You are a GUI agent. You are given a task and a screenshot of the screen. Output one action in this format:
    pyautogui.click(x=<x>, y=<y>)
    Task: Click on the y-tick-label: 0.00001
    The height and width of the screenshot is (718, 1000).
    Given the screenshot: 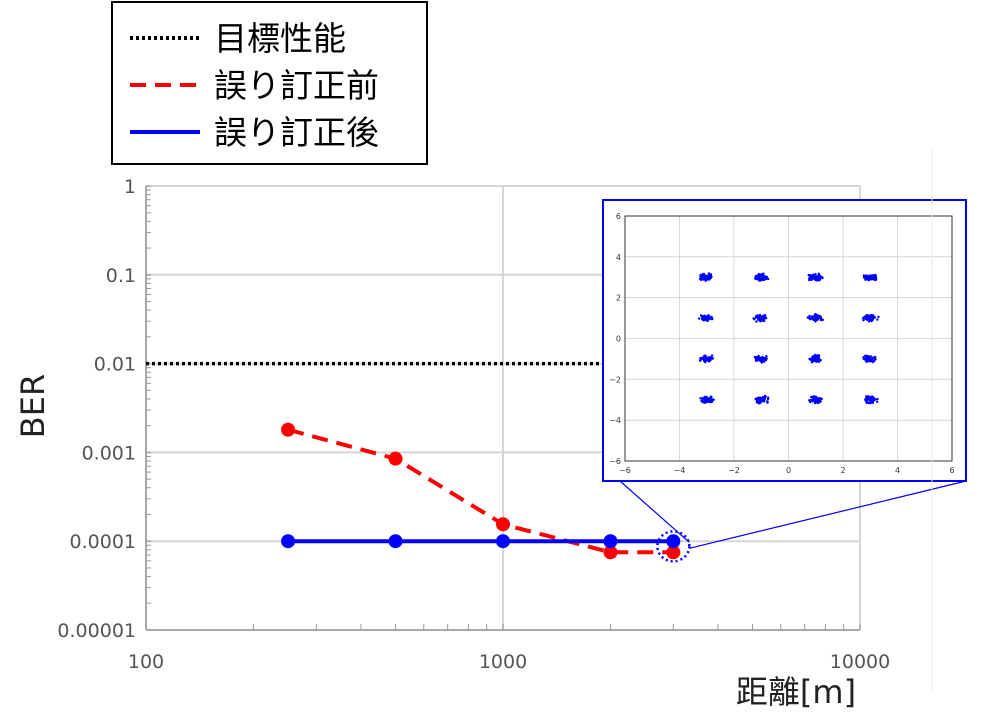 What is the action you would take?
    pyautogui.click(x=96, y=631)
    